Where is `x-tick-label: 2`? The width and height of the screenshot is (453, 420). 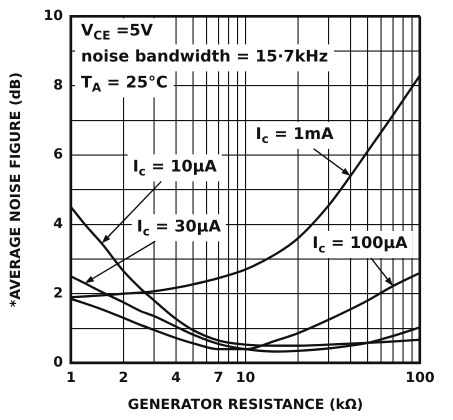 x-tick-label: 2 is located at coordinates (123, 378).